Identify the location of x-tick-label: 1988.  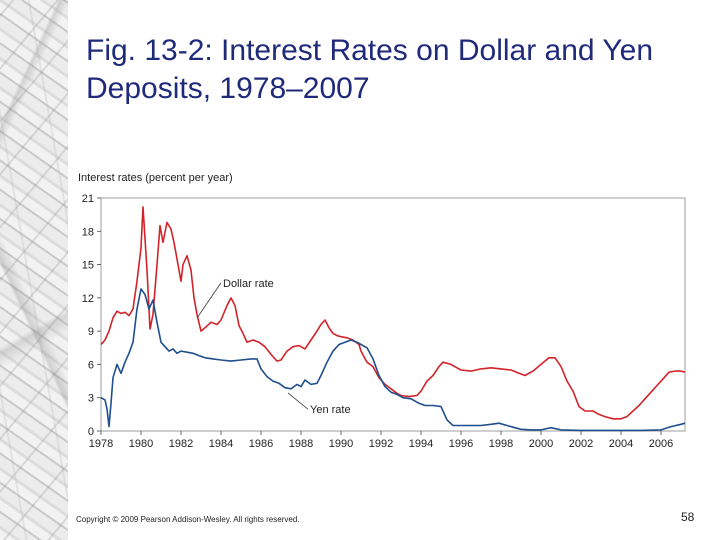
(301, 444).